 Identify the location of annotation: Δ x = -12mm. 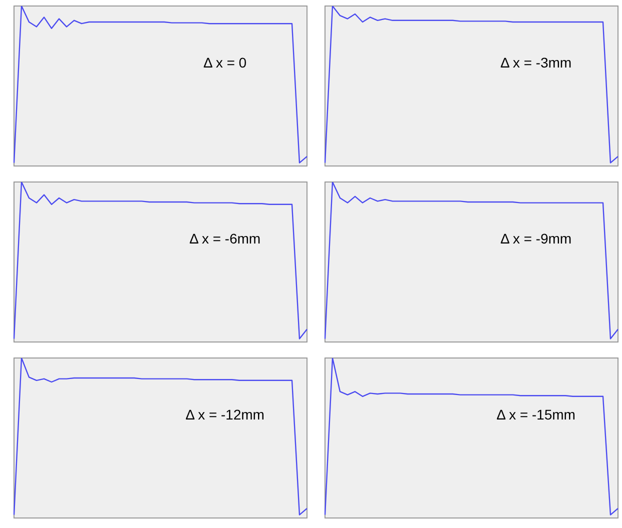
(224, 414).